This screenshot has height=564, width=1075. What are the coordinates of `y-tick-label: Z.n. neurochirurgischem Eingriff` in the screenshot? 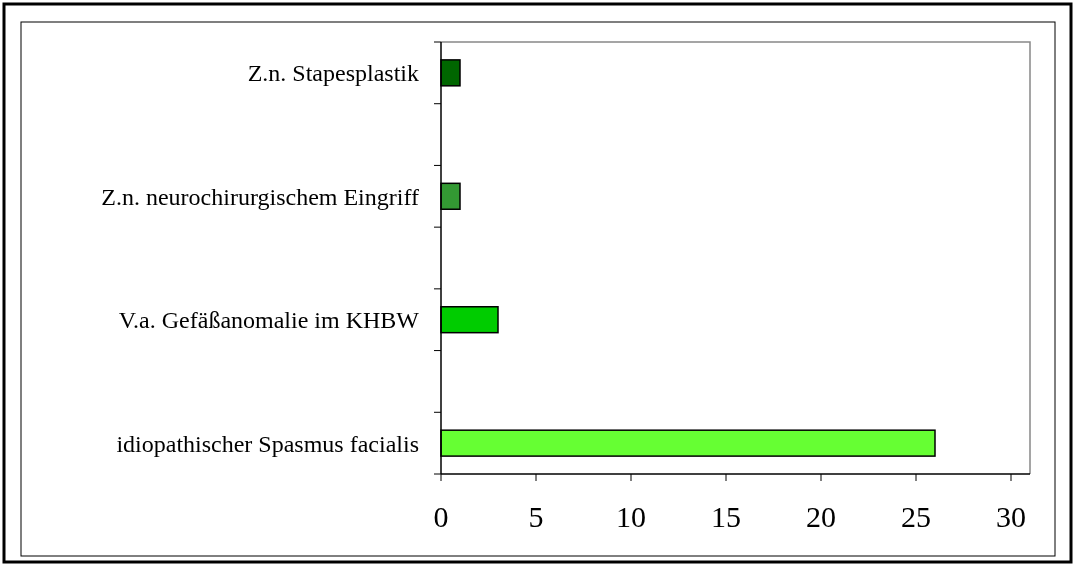 It's located at (260, 196).